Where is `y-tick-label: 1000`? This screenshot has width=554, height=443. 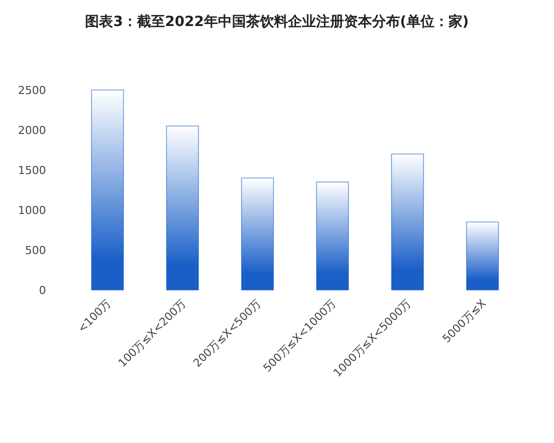 y-tick-label: 1000 is located at coordinates (32, 210).